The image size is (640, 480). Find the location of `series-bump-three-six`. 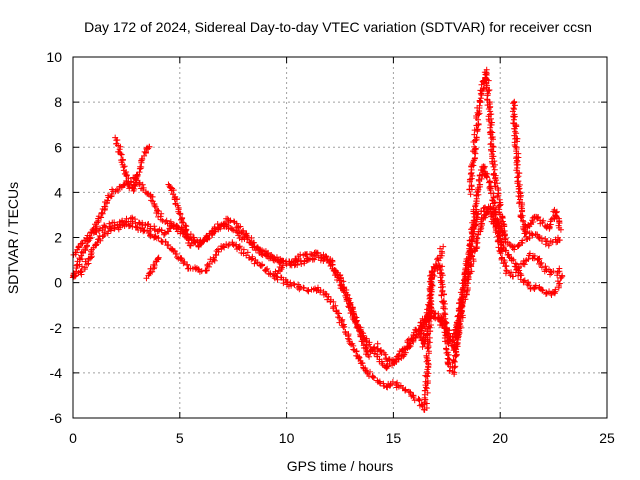

series-bump-three-six is located at coordinates (152, 268).